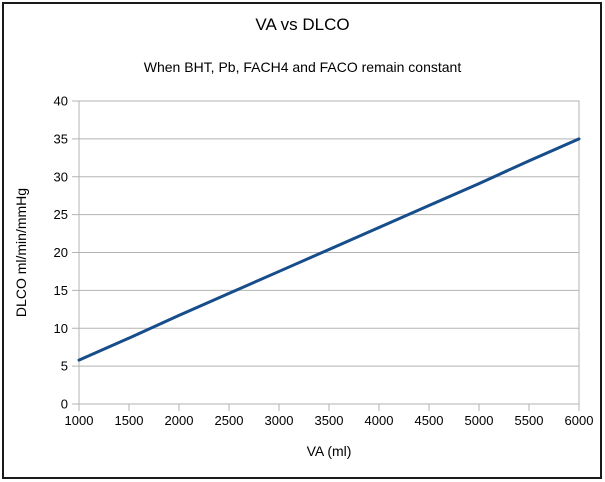 This screenshot has width=605, height=482. What do you see at coordinates (64, 404) in the screenshot?
I see `y-tick-label: 0` at bounding box center [64, 404].